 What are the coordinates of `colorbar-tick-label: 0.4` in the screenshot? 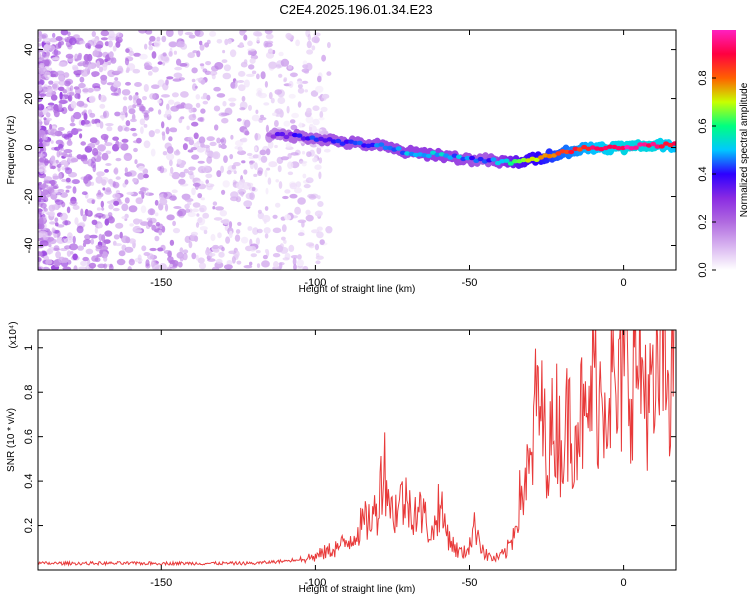 It's located at (703, 173).